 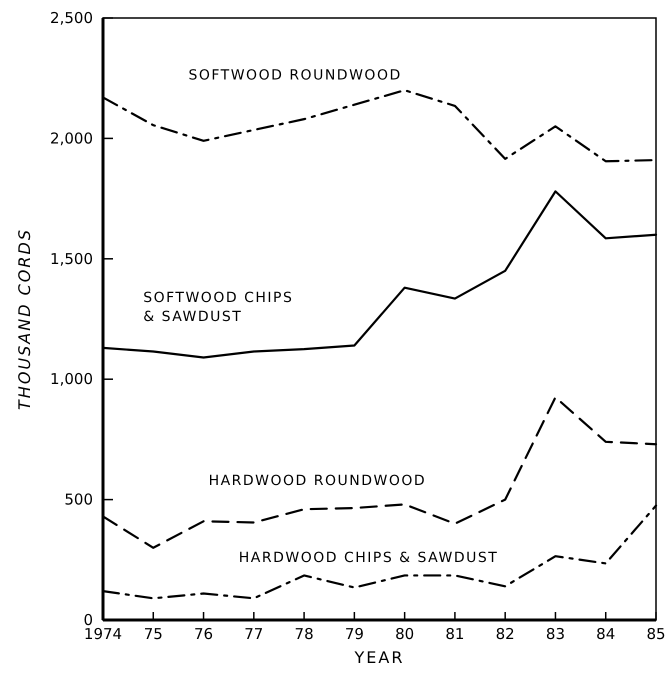 What do you see at coordinates (555, 634) in the screenshot?
I see `x-tick-label: 83` at bounding box center [555, 634].